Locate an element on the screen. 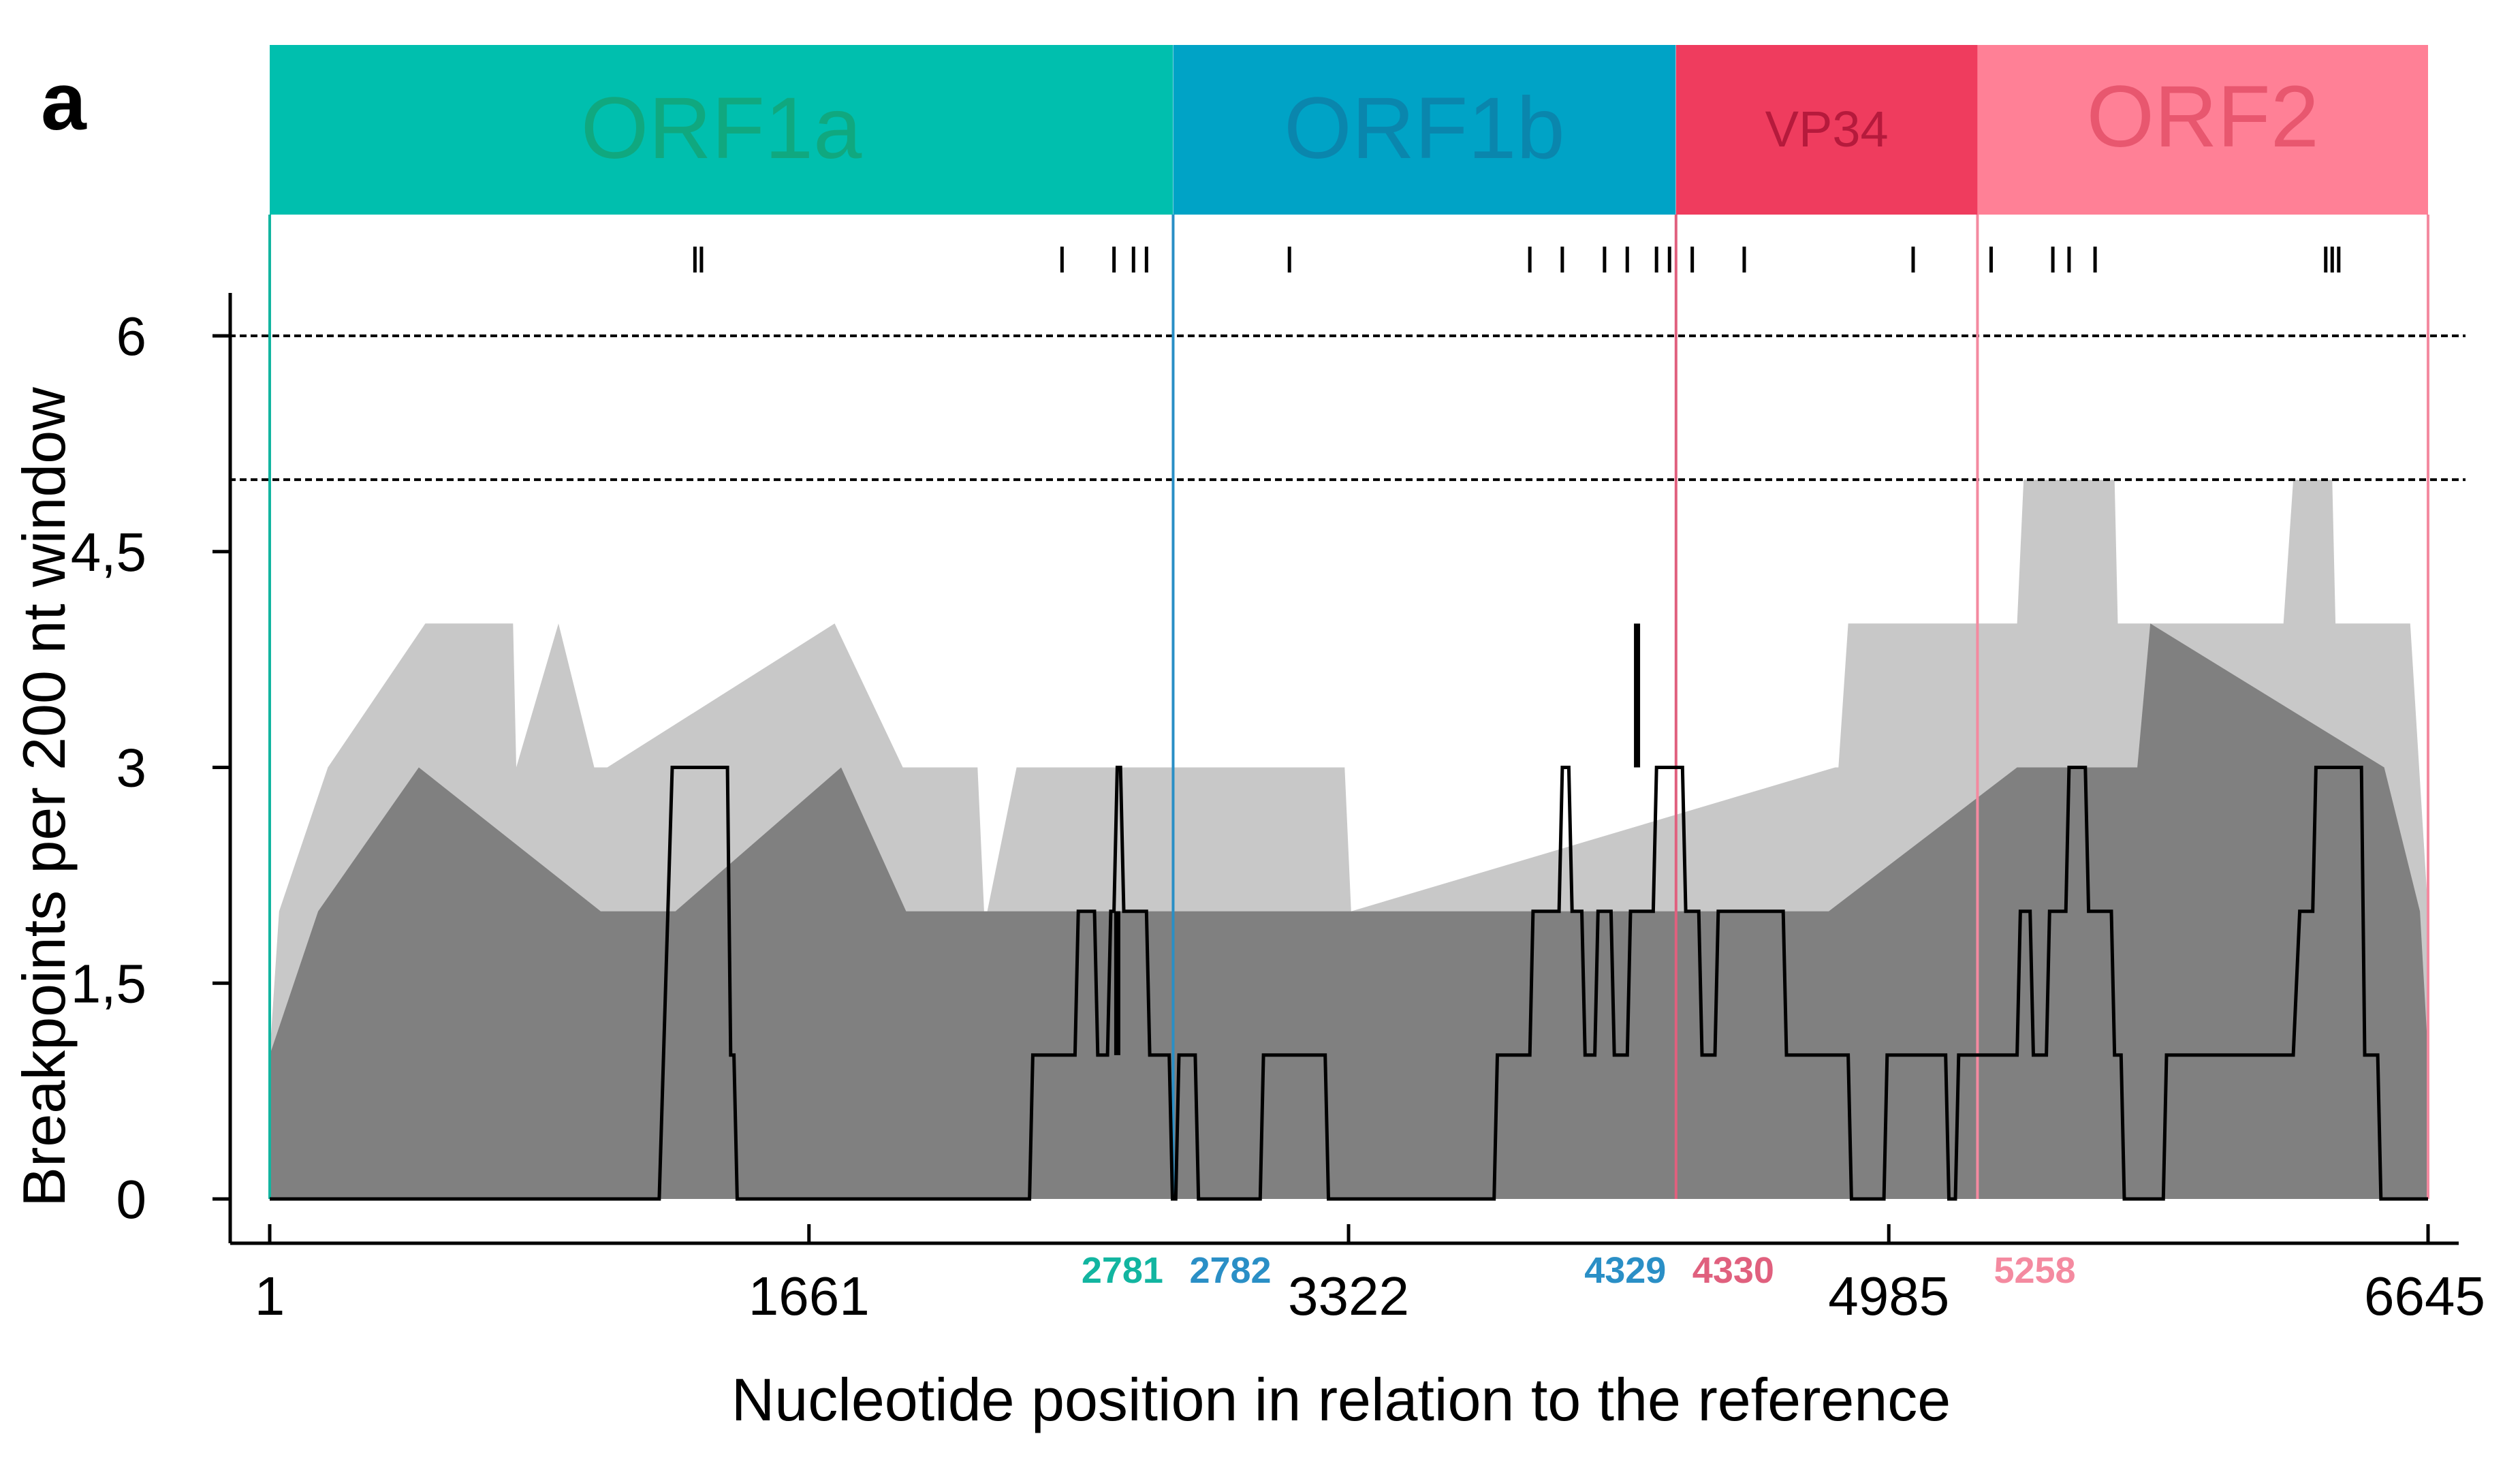  x-tick-label: 1 is located at coordinates (270, 1296).